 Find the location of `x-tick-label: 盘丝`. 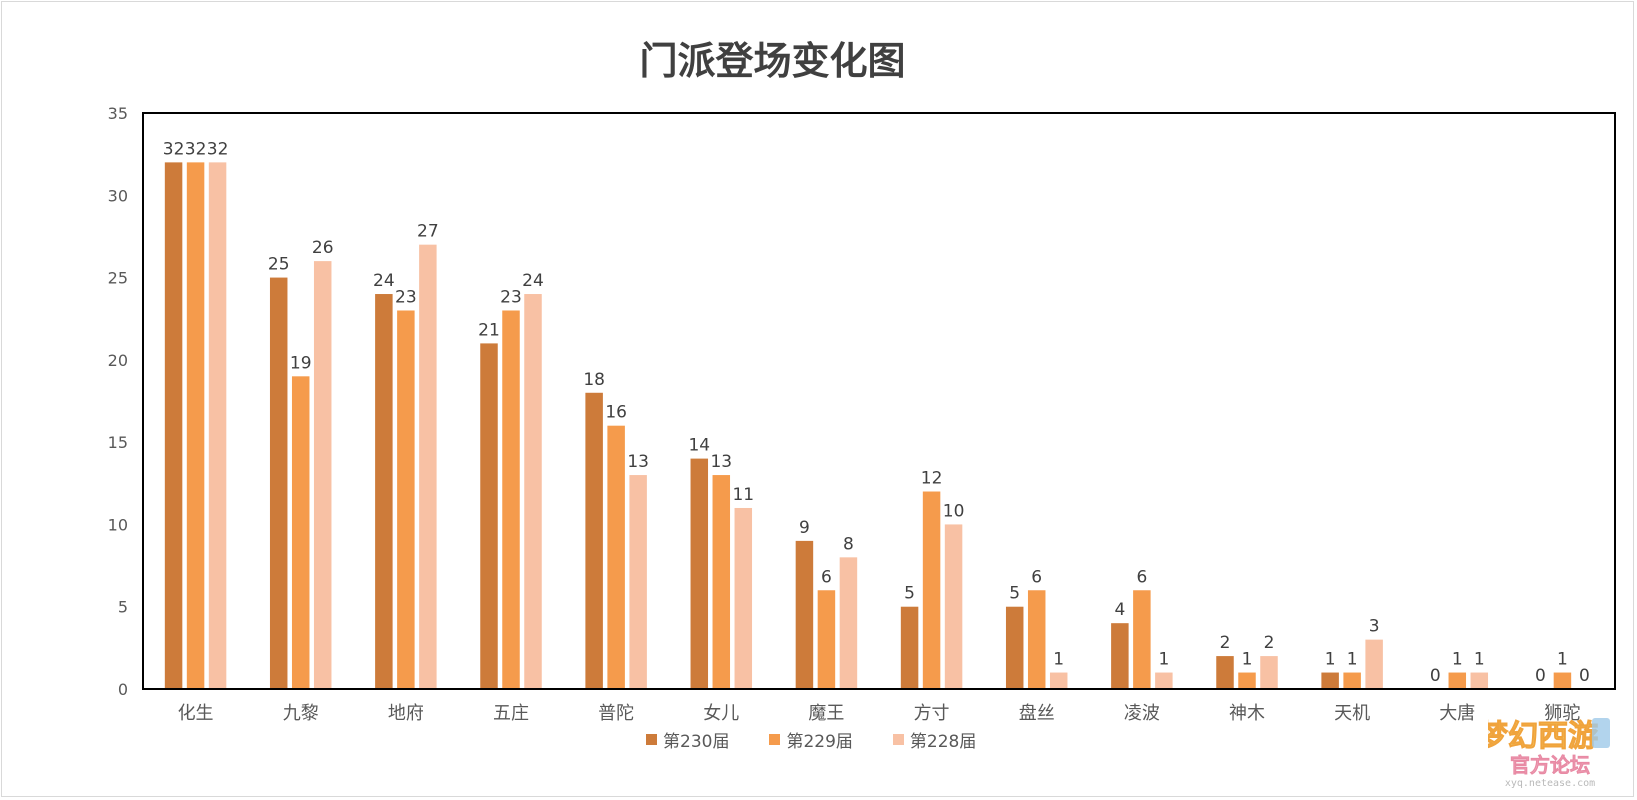

x-tick-label: 盘丝 is located at coordinates (1037, 713).